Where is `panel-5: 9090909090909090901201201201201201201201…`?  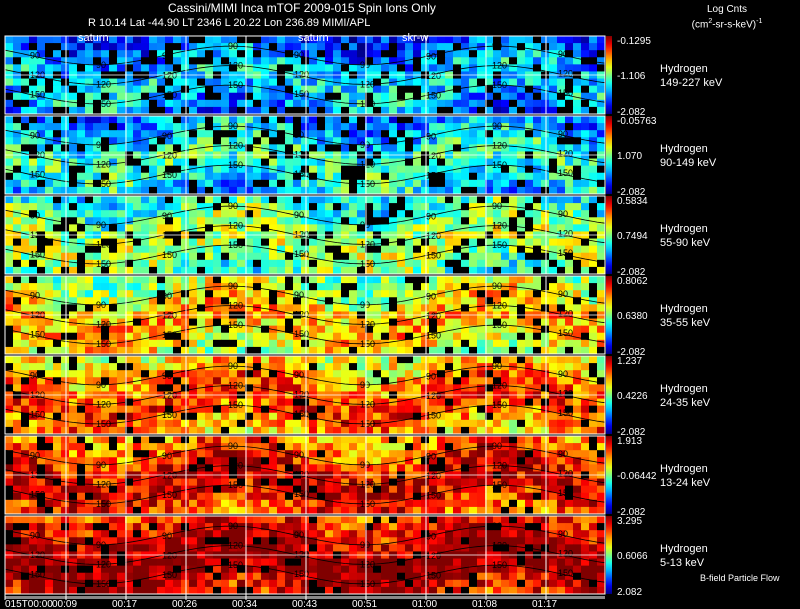
panel-5: 9090909090909090901201201201201201201201… is located at coordinates (357, 476).